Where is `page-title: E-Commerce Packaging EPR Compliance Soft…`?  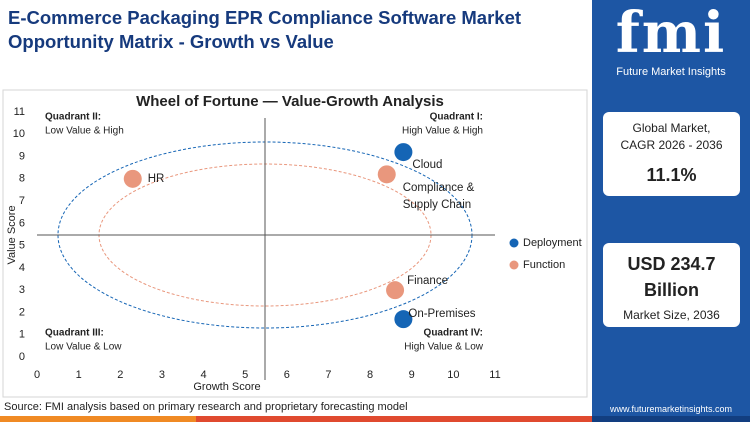 page-title: E-Commerce Packaging EPR Compliance Soft… is located at coordinates (265, 29).